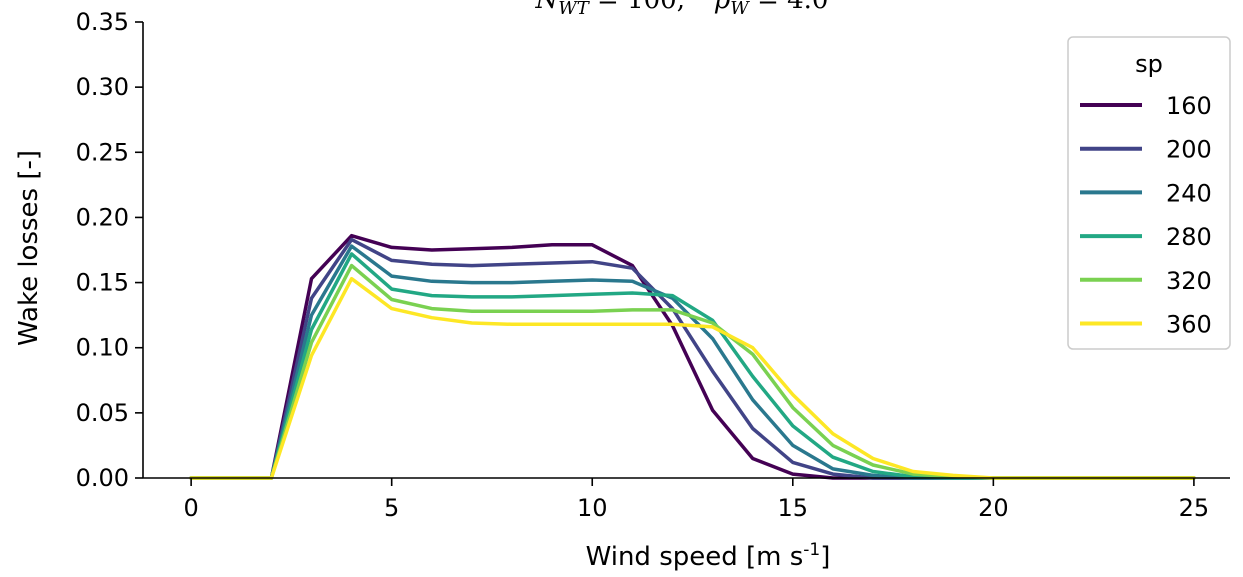 The width and height of the screenshot is (1243, 577). I want to click on chart-title: NWT = 100, ρW = 4.0, so click(682, 9).